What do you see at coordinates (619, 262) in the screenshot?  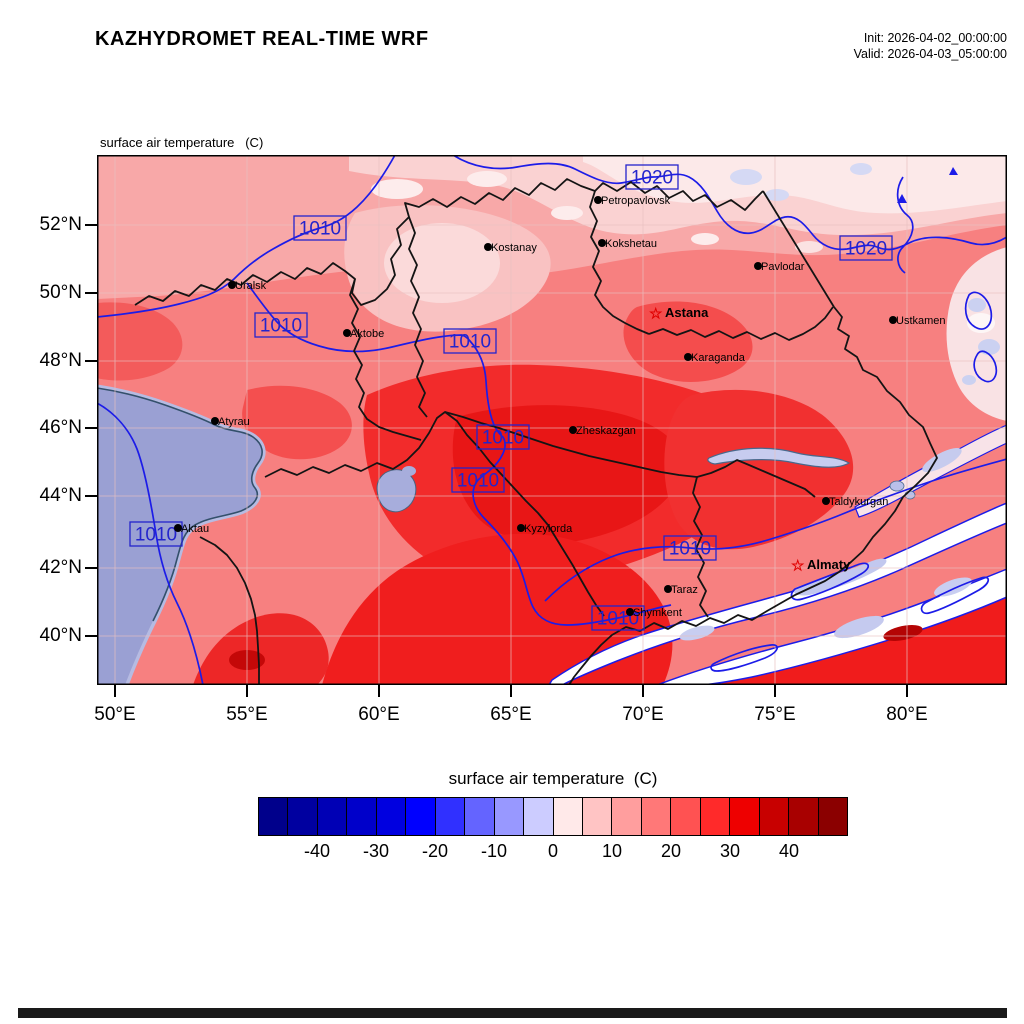 I see `border-akmola` at bounding box center [619, 262].